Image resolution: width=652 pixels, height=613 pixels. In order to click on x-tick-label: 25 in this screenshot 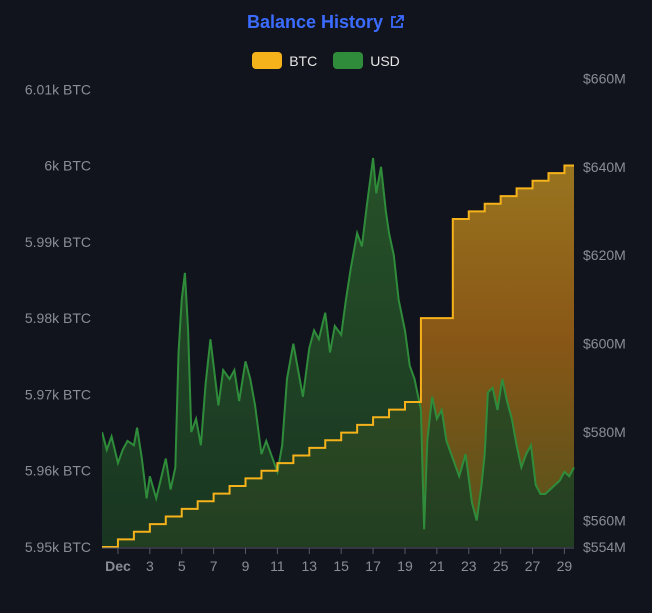, I will do `click(501, 566)`.